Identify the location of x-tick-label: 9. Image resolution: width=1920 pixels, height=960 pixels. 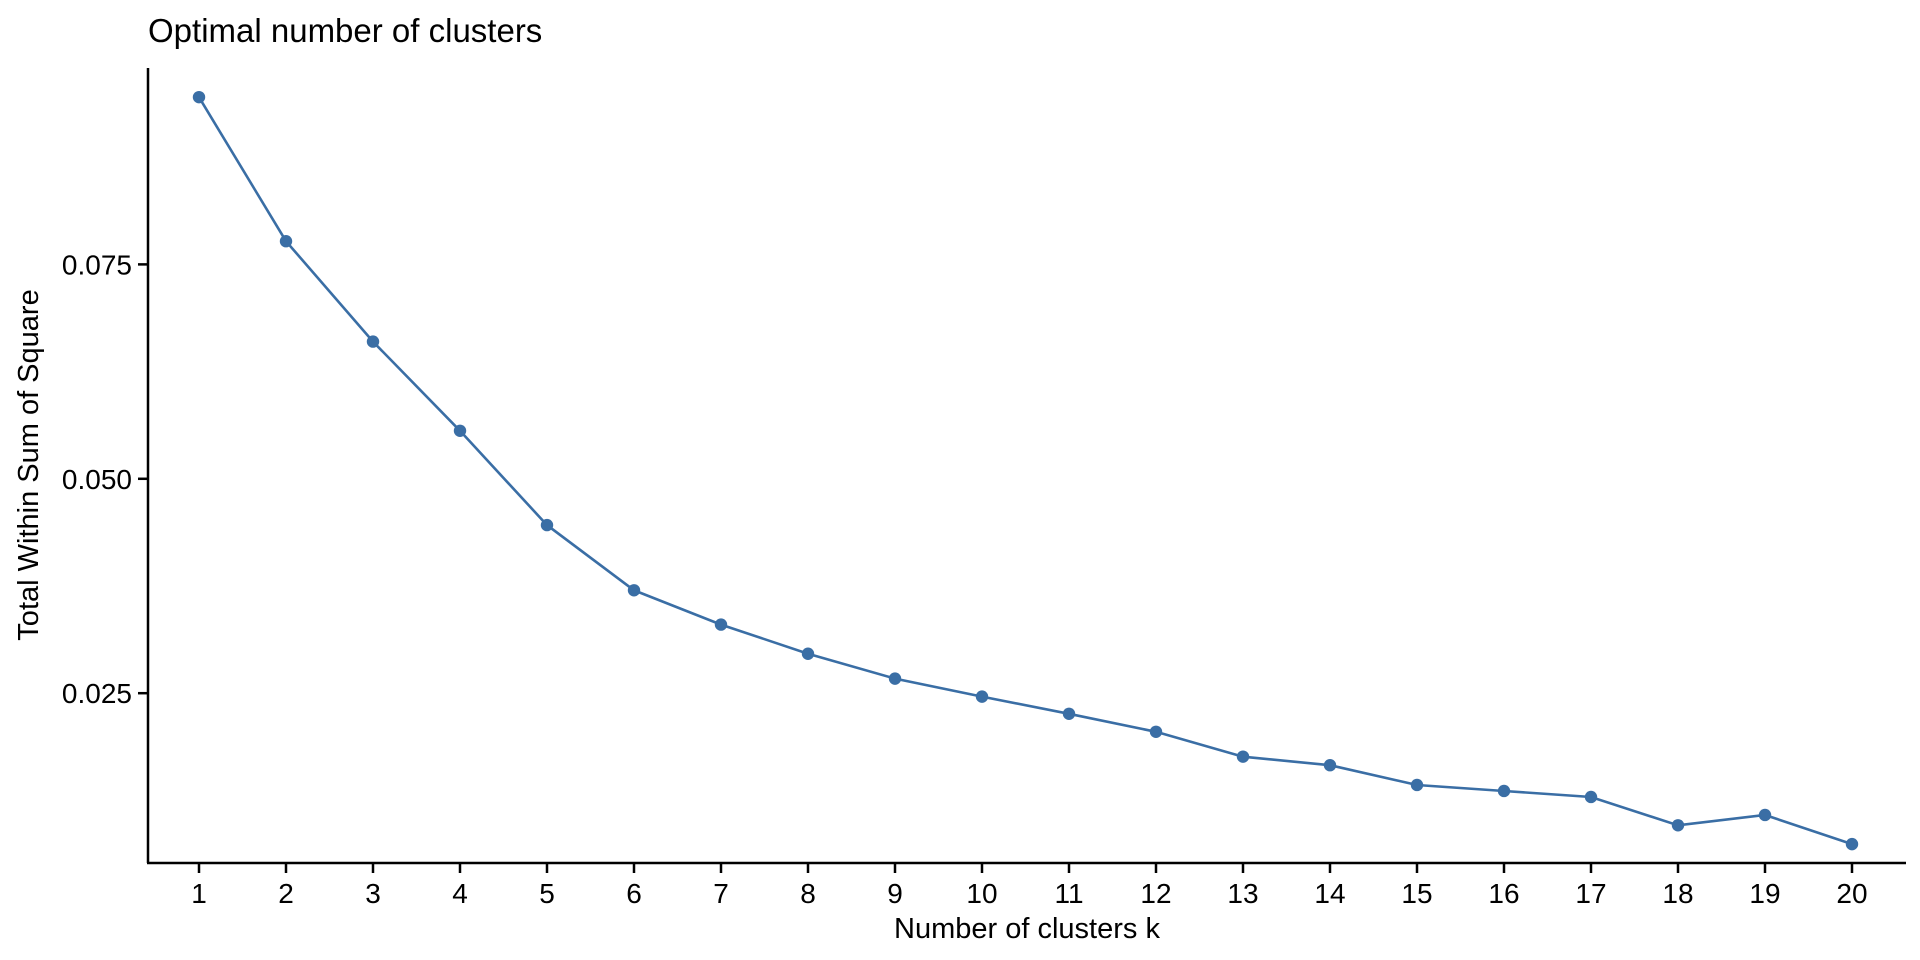
(895, 893).